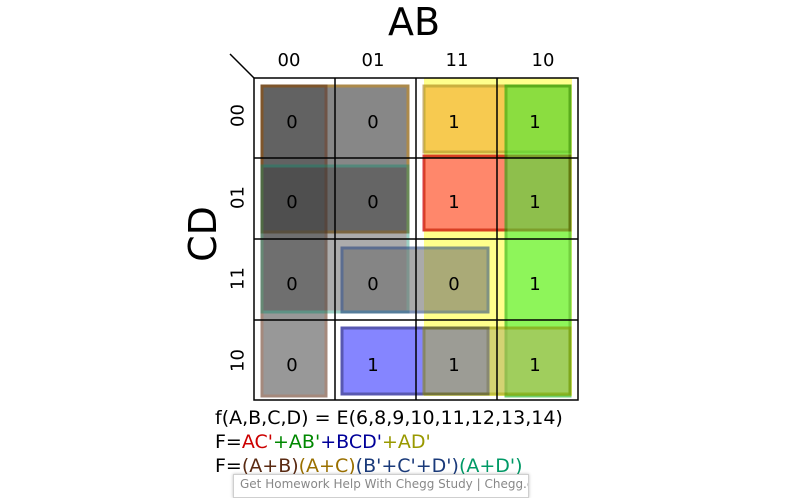  What do you see at coordinates (490, 466) in the screenshot?
I see `pos-term: (A+D')` at bounding box center [490, 466].